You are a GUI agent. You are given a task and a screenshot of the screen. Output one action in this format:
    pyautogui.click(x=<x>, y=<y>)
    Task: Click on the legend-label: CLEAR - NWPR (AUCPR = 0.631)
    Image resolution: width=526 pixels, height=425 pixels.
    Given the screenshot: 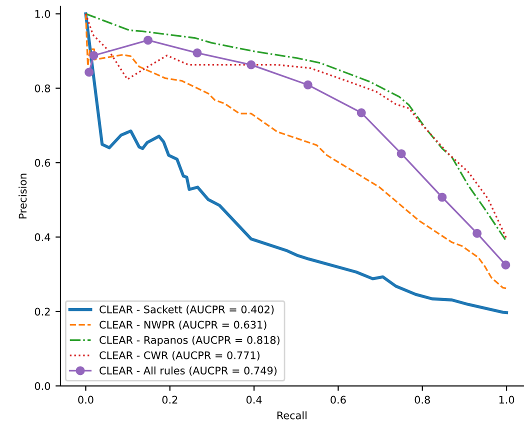 What is the action you would take?
    pyautogui.click(x=183, y=325)
    